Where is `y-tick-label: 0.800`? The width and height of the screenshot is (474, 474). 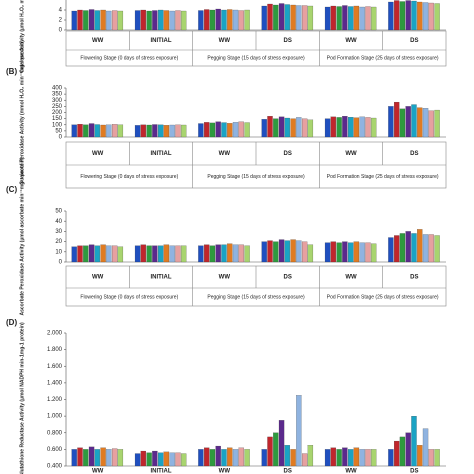
y-tick-label: 0.800 is located at coordinates (55, 433).